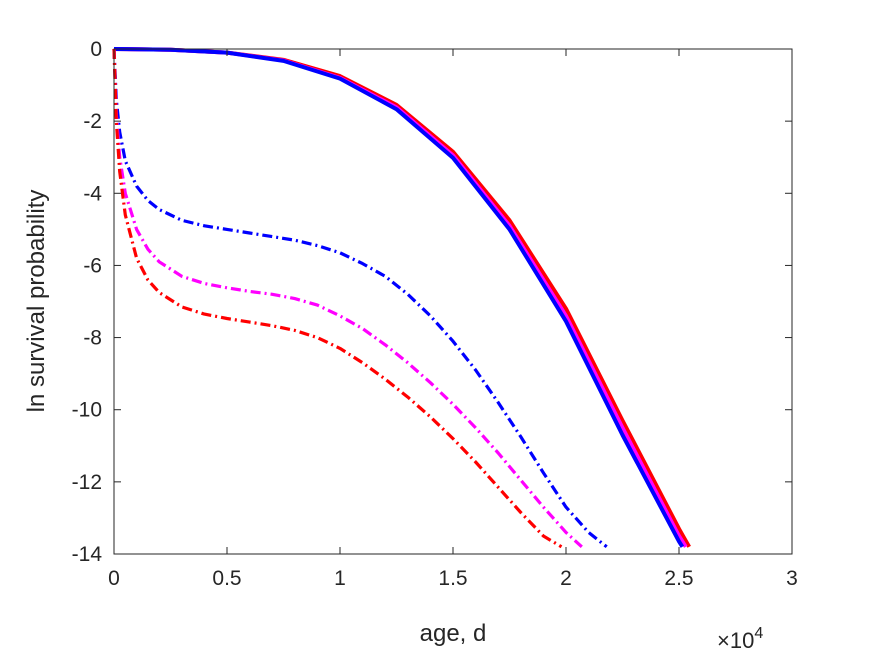  Describe the element at coordinates (92, 121) in the screenshot. I see `y-tick-label: -2` at that location.